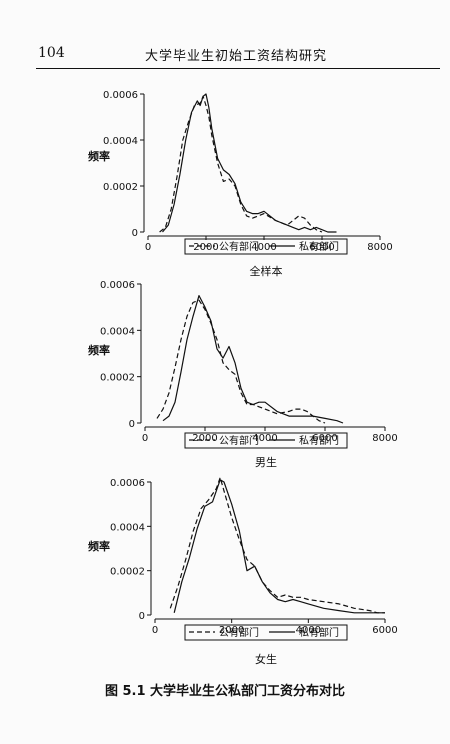  I want to click on running-title: 大学毕业生初始工资结构研究, so click(236, 56).